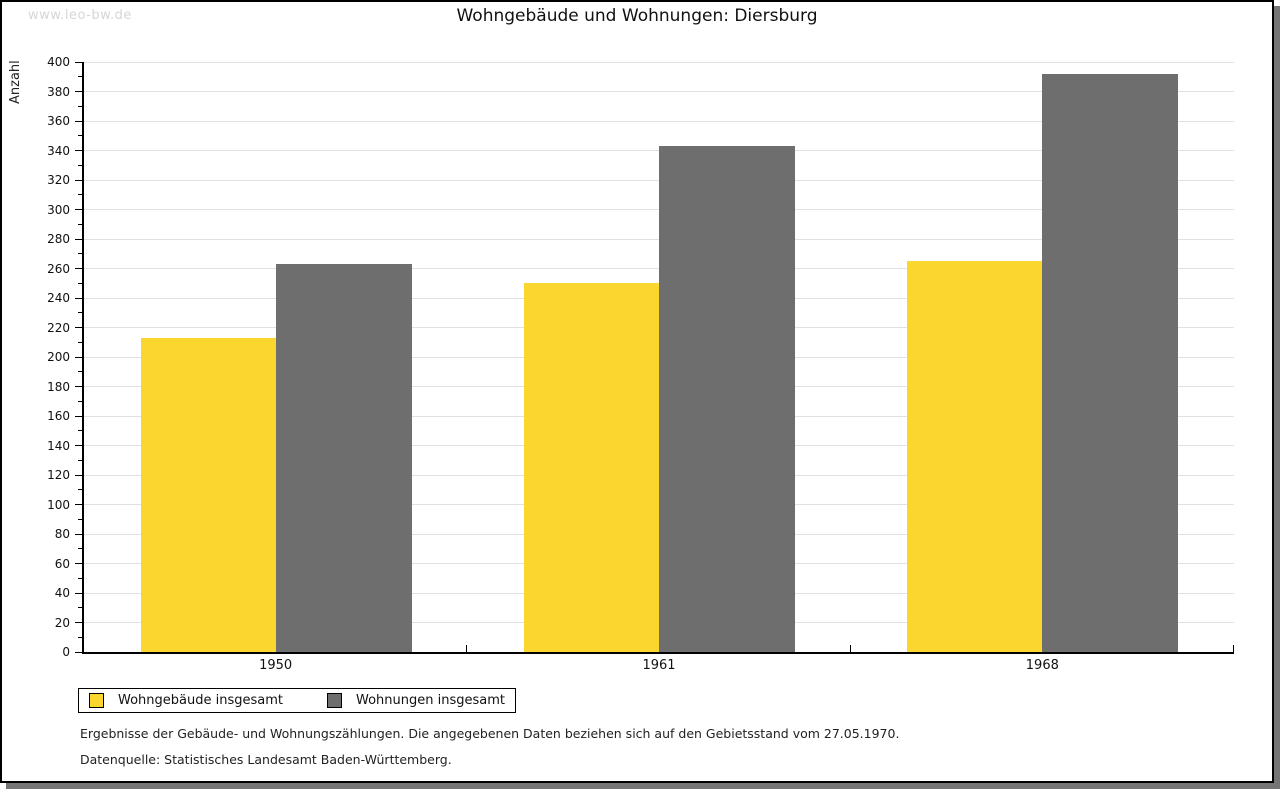  I want to click on y-tick-label: 180, so click(58, 386).